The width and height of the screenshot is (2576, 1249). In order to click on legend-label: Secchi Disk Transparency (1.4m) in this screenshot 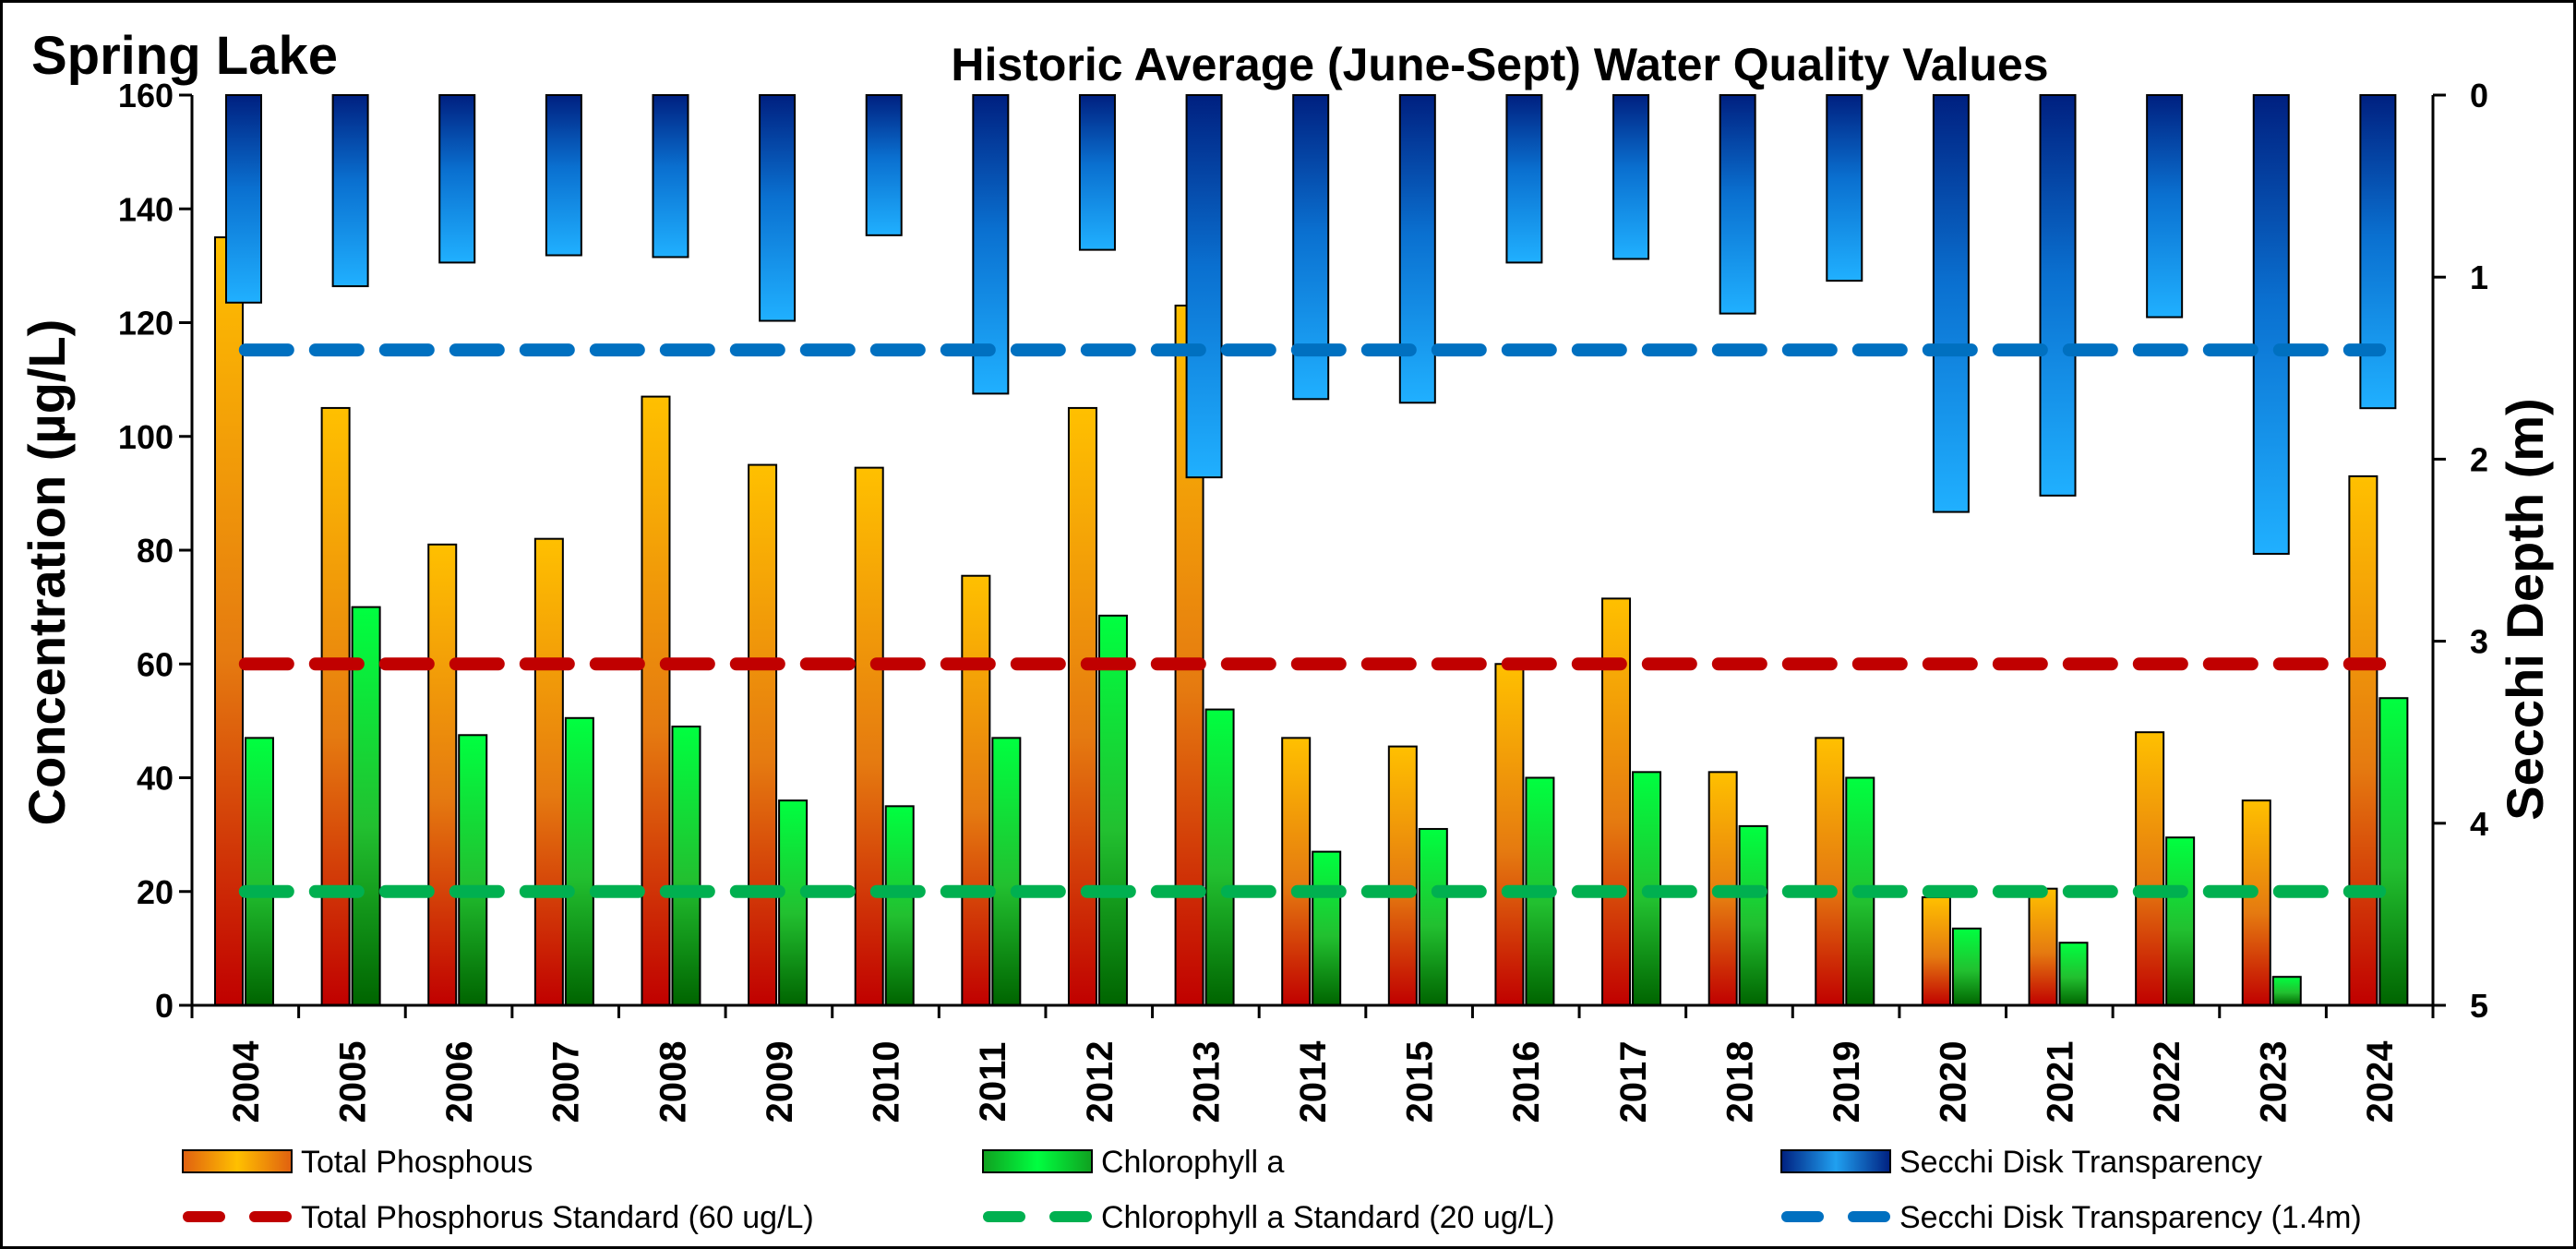, I will do `click(2131, 1217)`.